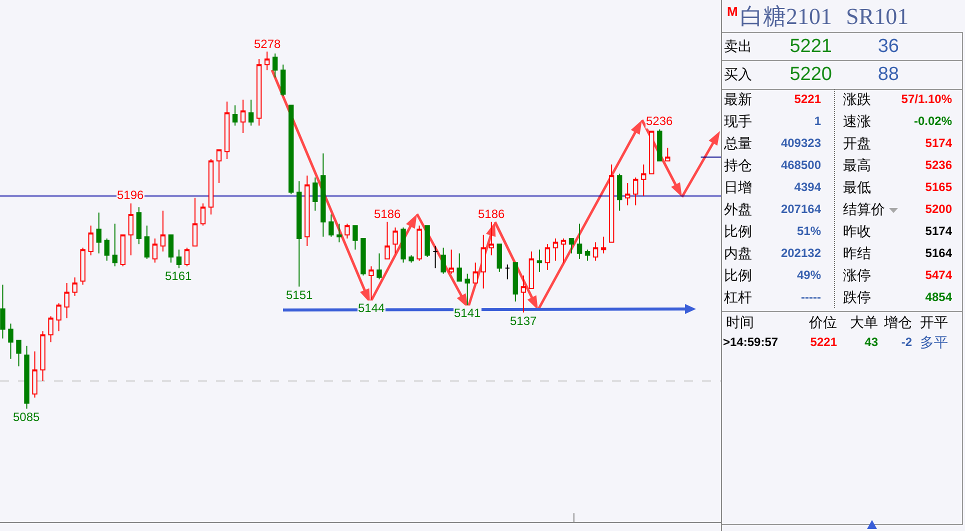  Describe the element at coordinates (864, 210) in the screenshot. I see `text: 结算价` at that location.